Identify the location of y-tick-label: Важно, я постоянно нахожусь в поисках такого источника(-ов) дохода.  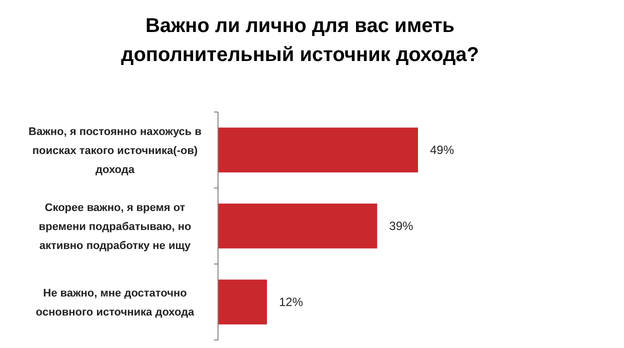
(115, 151).